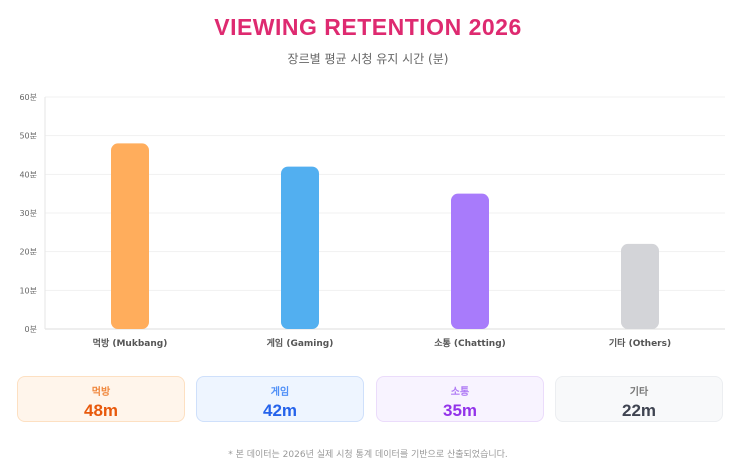  I want to click on y-tick-label: 60분, so click(28, 97).